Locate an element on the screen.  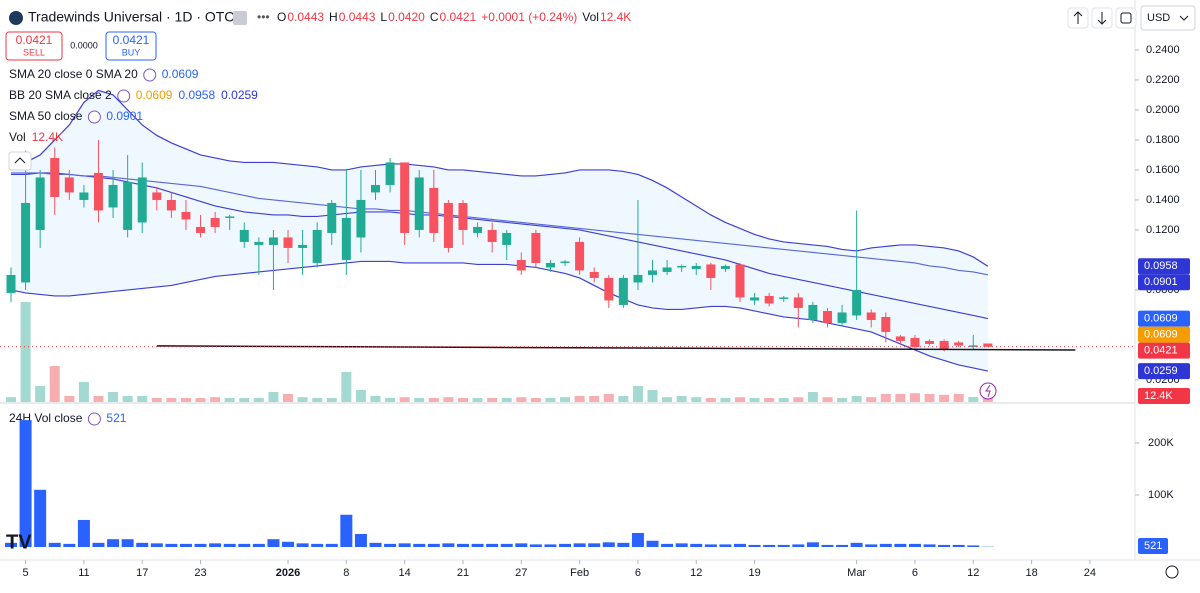
flag-icon is located at coordinates (240, 18).